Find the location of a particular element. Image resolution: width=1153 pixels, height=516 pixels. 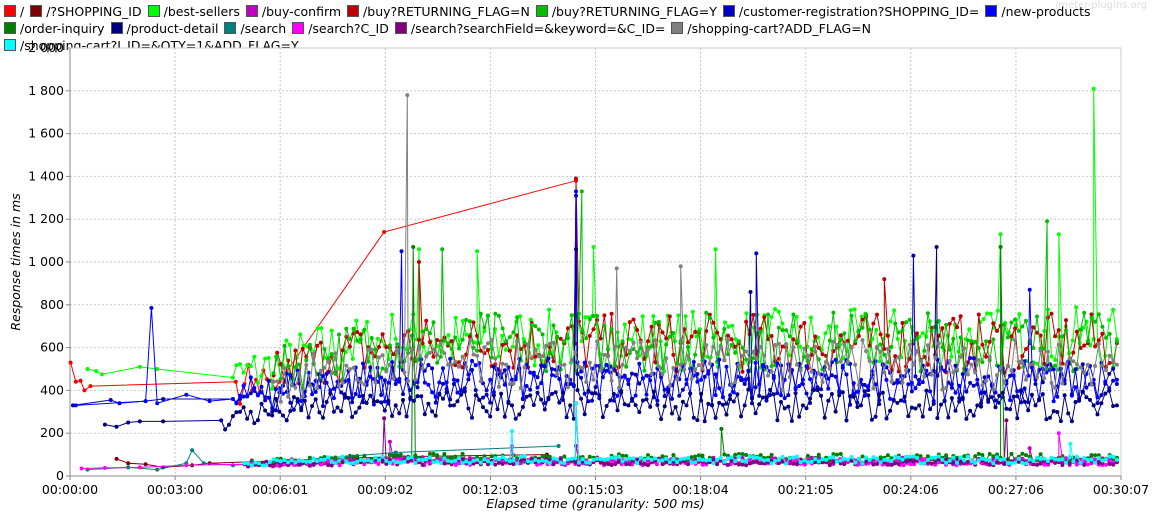

legend-swatch is located at coordinates (230, 28).